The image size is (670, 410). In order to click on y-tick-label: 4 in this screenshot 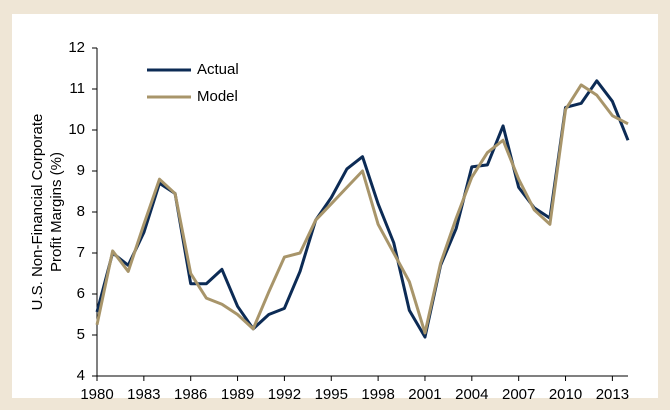, I will do `click(81, 375)`.